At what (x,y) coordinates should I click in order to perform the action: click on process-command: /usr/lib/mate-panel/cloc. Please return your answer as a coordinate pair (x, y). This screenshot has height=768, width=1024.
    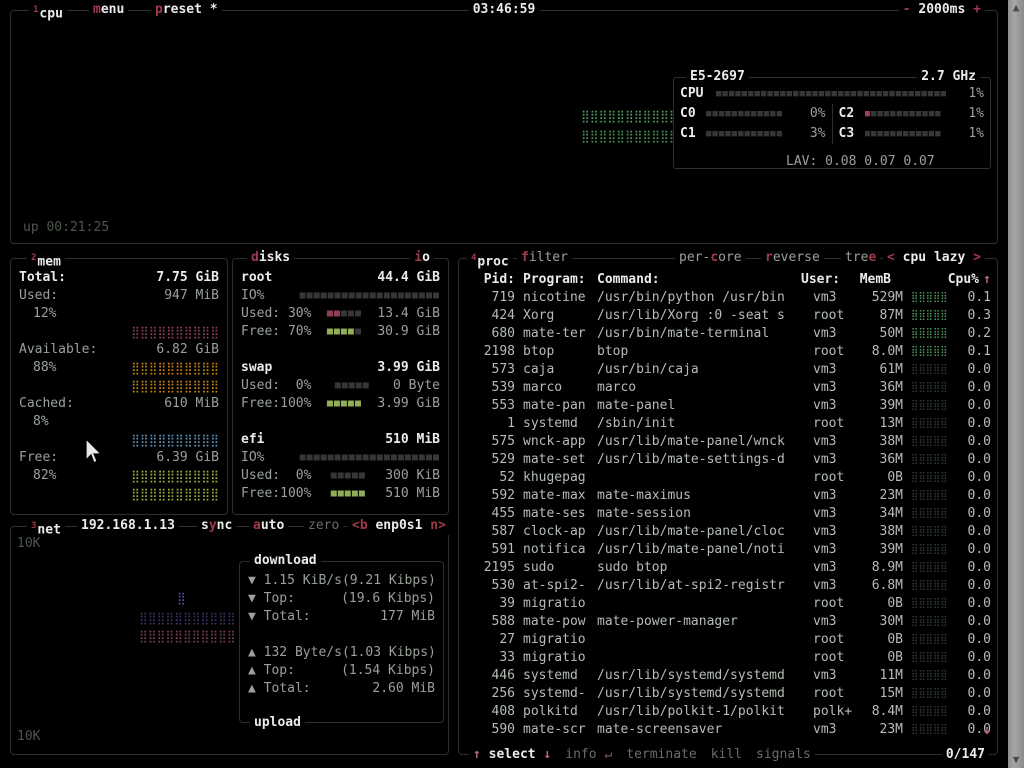
    Looking at the image, I should click on (691, 531).